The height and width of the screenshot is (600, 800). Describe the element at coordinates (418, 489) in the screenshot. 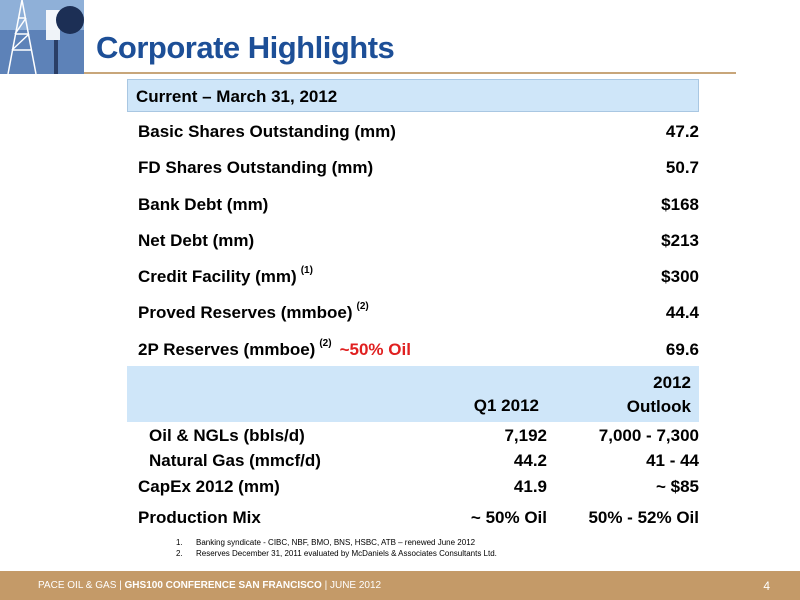

I see `detail-row: CapEx 2012 (mm) 41.9 ~ $85` at that location.